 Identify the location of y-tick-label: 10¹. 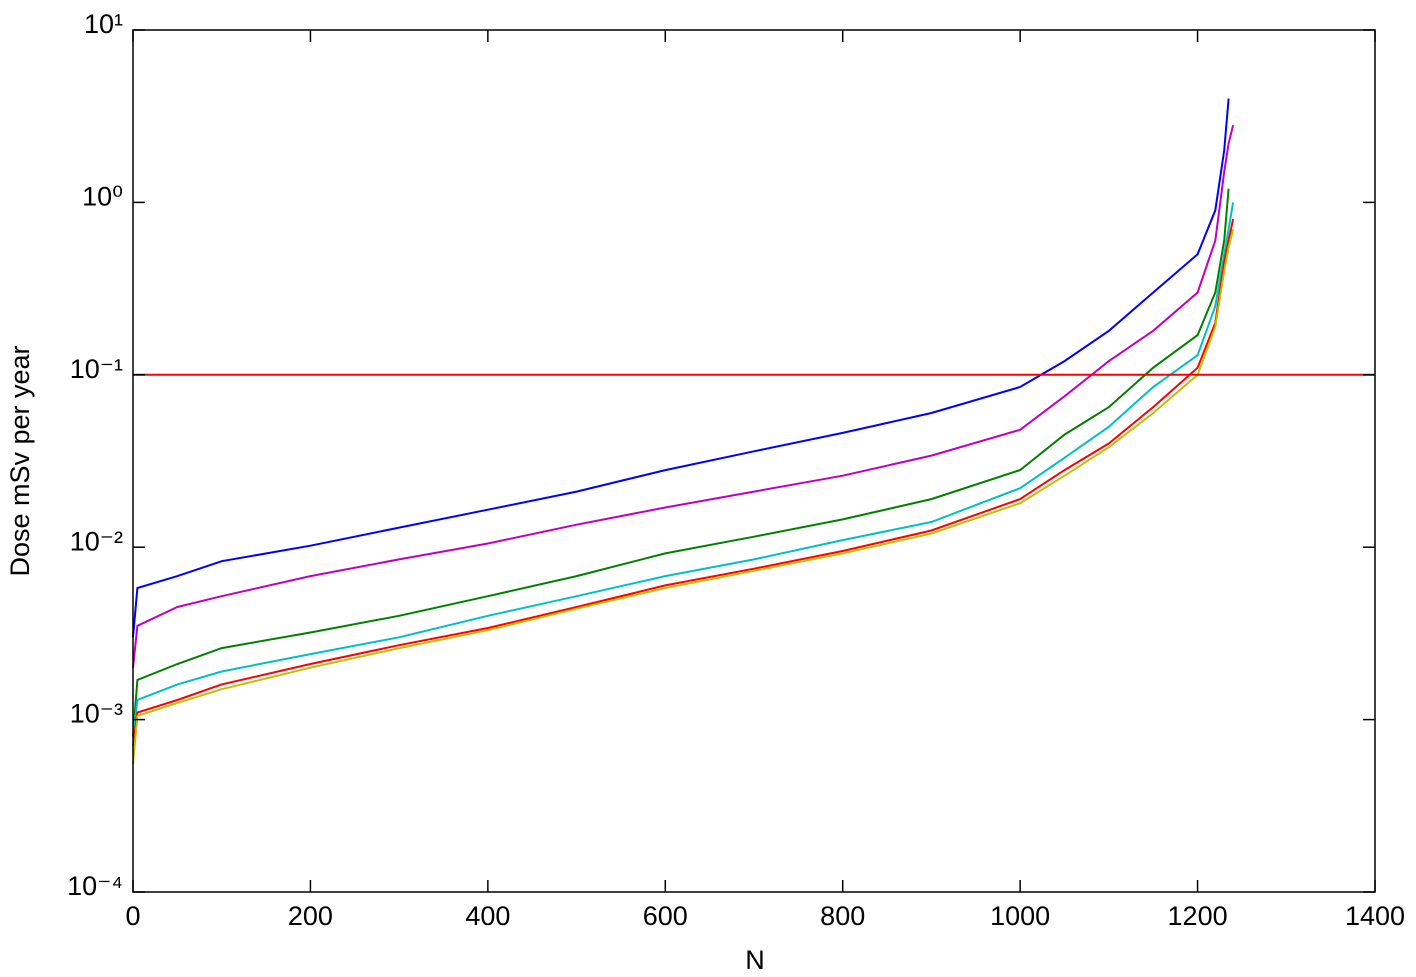
(103, 24).